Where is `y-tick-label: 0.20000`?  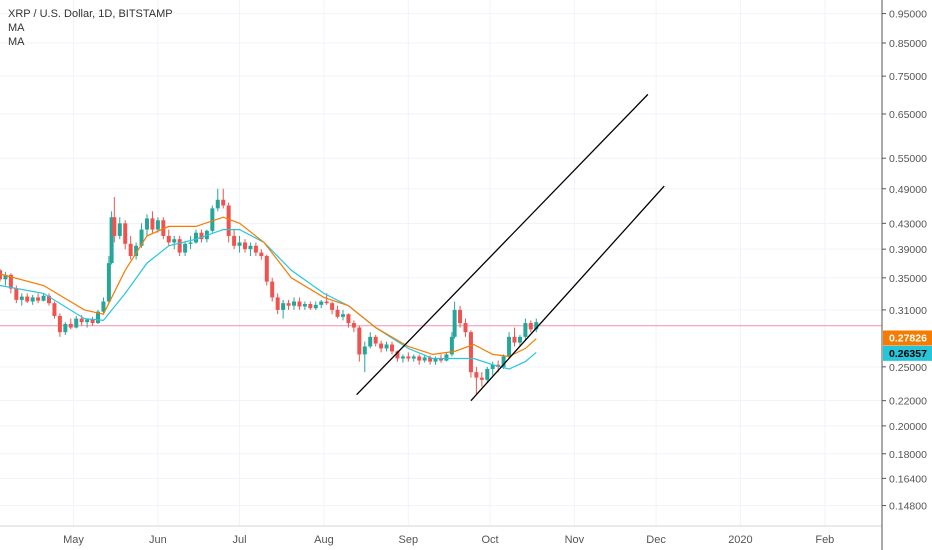
y-tick-label: 0.20000 is located at coordinates (908, 427).